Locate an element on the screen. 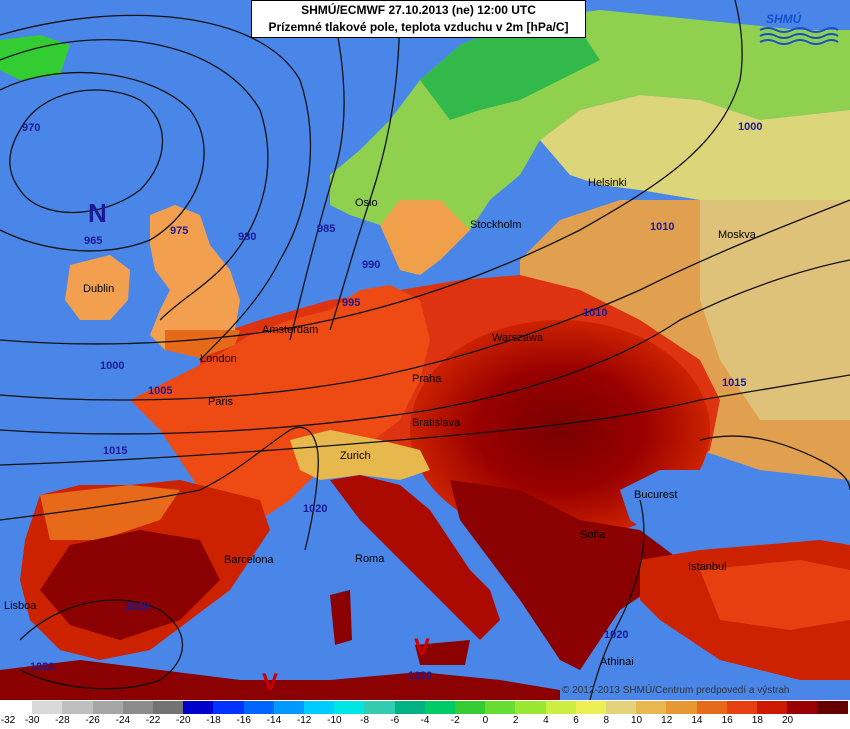 The image size is (850, 729). city-label: Zurich is located at coordinates (355, 456).